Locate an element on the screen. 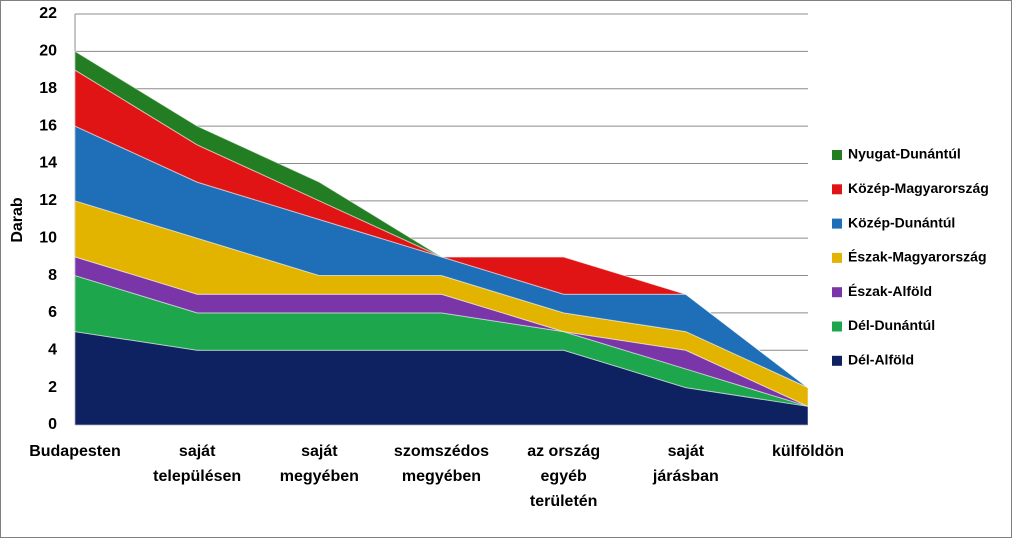 The height and width of the screenshot is (543, 1012). x-tick-label-line: Budapesten is located at coordinates (75, 451).